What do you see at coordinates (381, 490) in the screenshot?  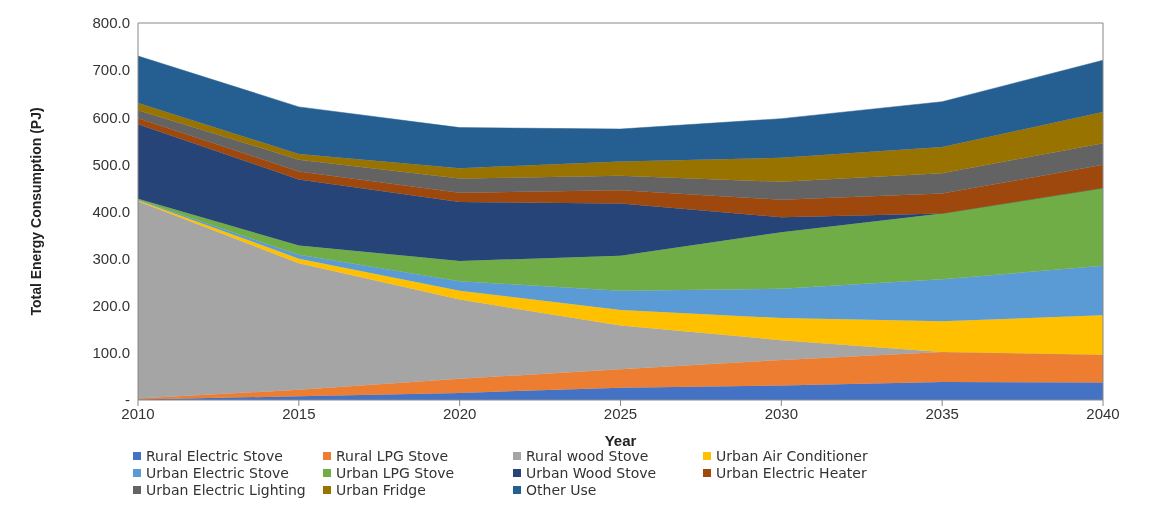 I see `legend-label: Urban Fridge` at bounding box center [381, 490].